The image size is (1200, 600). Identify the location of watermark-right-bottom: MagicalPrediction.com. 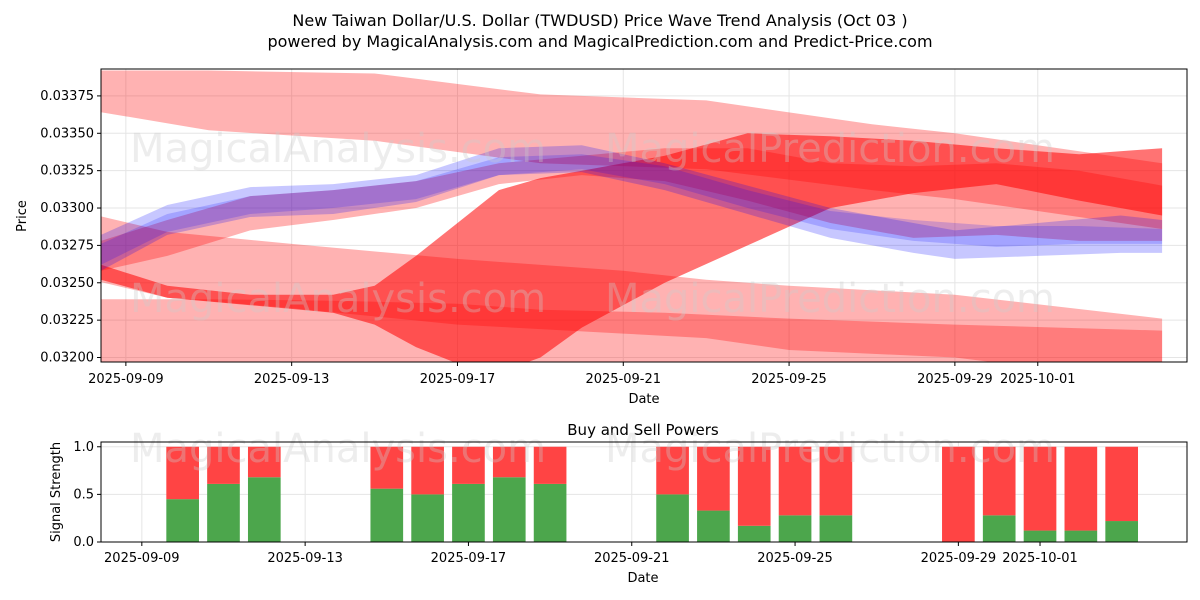
(830, 449).